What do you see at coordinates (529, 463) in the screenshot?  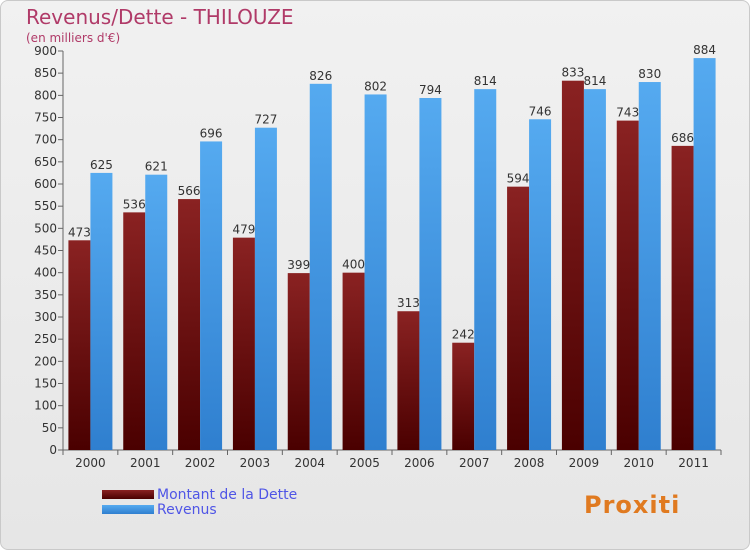 I see `x-tick-label: 2008` at bounding box center [529, 463].